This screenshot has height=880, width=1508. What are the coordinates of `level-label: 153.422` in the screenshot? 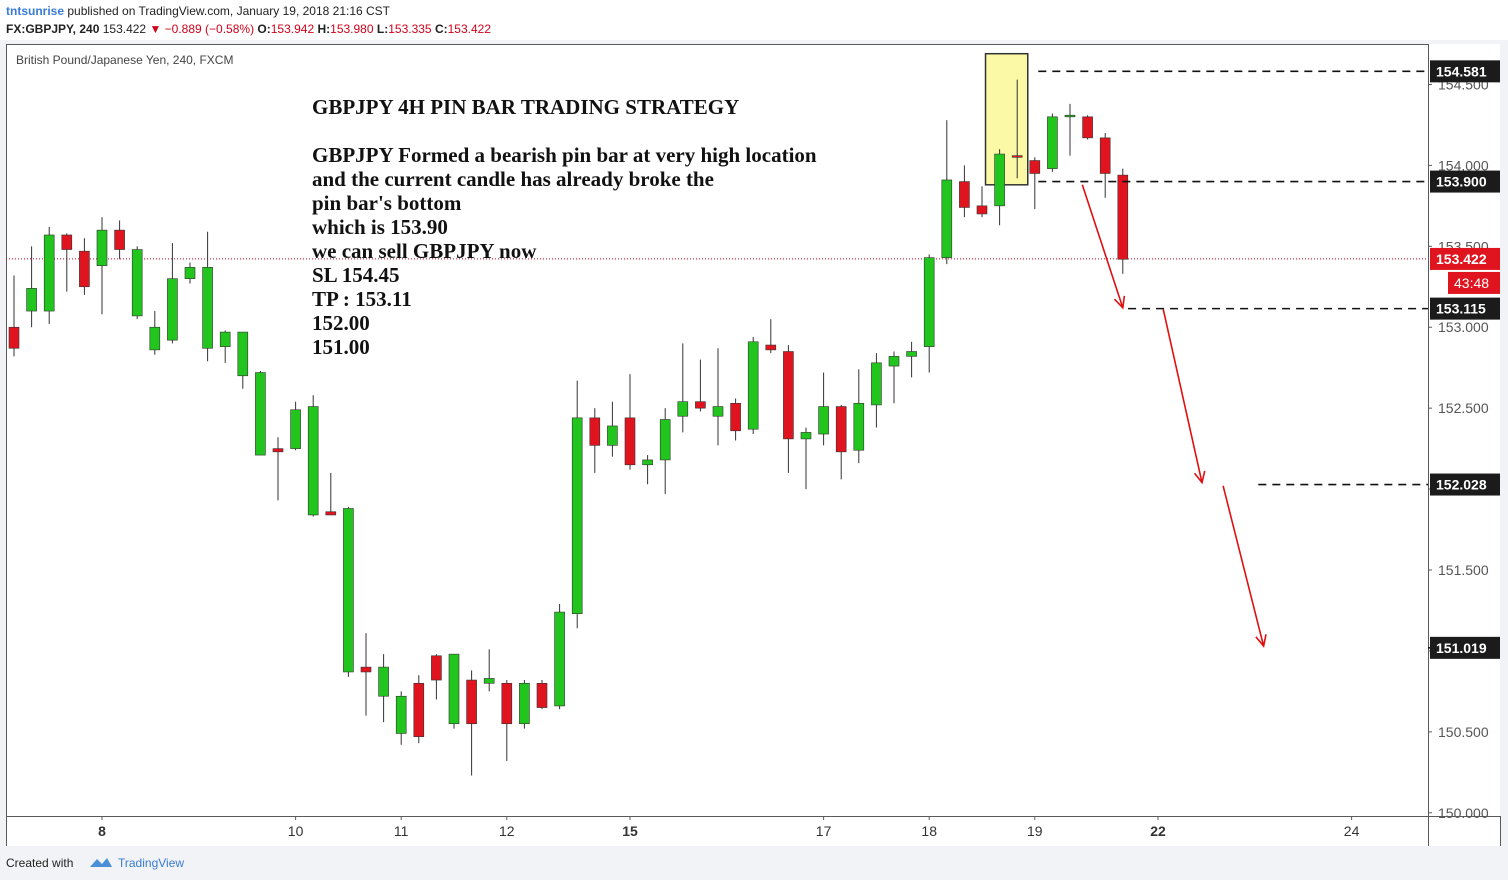 It's located at (1461, 259).